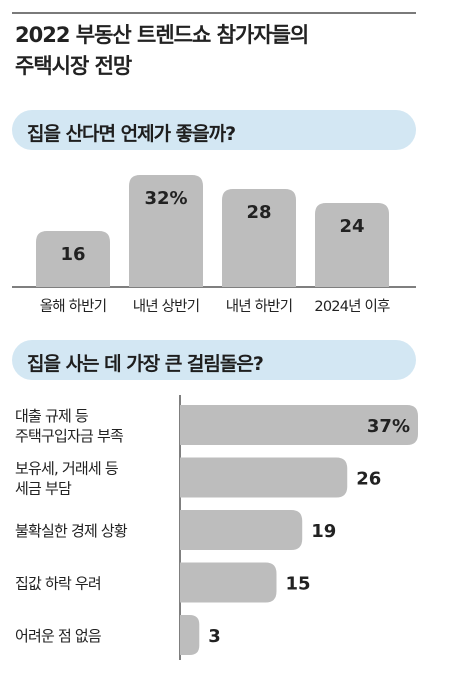 The image size is (450, 678). What do you see at coordinates (162, 35) in the screenshot?
I see `title-line-1: 2022 부동산 트렌드쇼 참가자들의` at bounding box center [162, 35].